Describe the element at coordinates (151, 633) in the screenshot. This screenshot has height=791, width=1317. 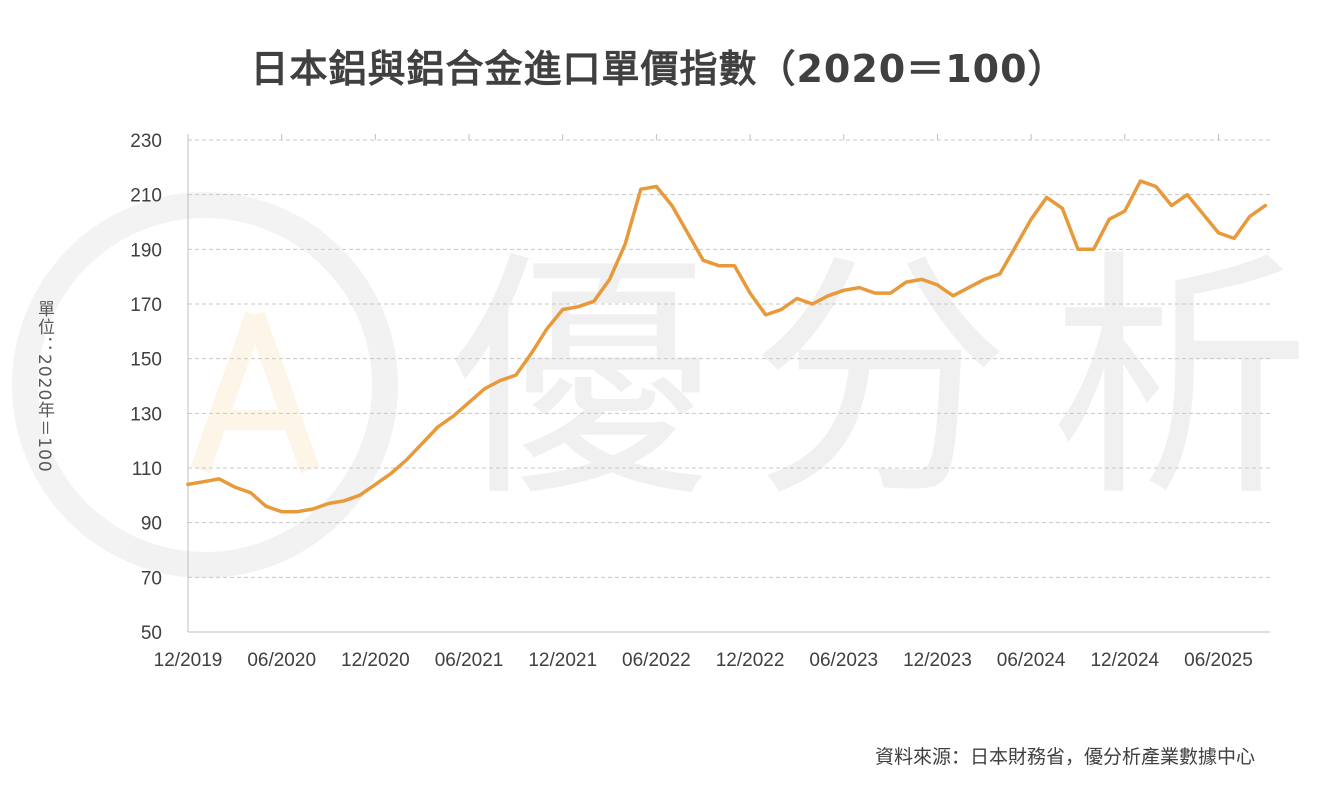
I see `y-tick-label: 50` at that location.